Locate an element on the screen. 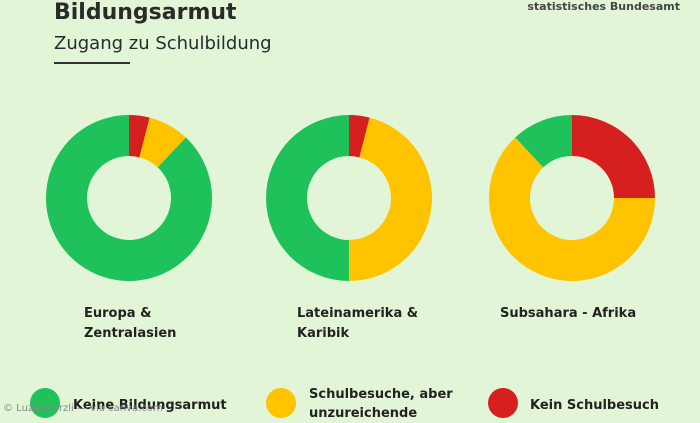 The image size is (700, 423). image-credit: © Luzia Harzli — via canva.com is located at coordinates (83, 408).